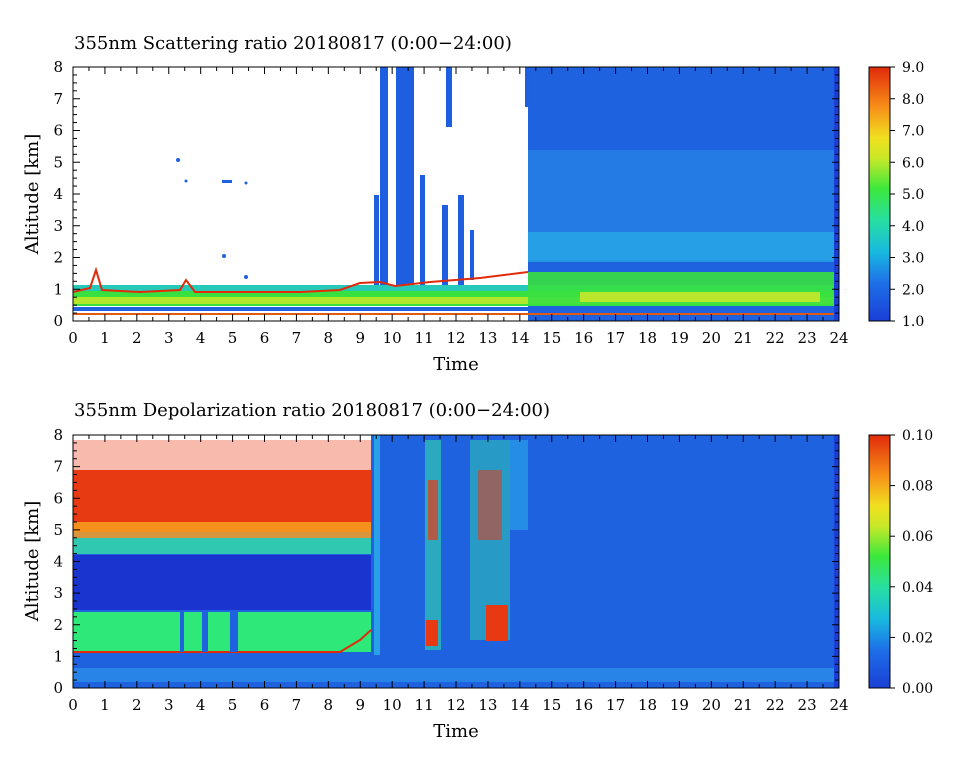 This screenshot has width=960, height=770. What do you see at coordinates (58, 530) in the screenshot?
I see `y-tick-label: 5` at bounding box center [58, 530].